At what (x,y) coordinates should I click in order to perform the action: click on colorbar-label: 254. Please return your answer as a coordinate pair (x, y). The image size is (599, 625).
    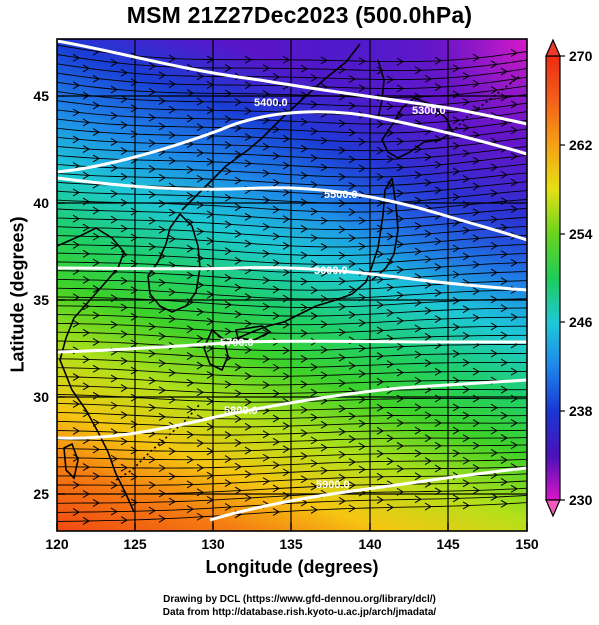
    Looking at the image, I should click on (581, 234).